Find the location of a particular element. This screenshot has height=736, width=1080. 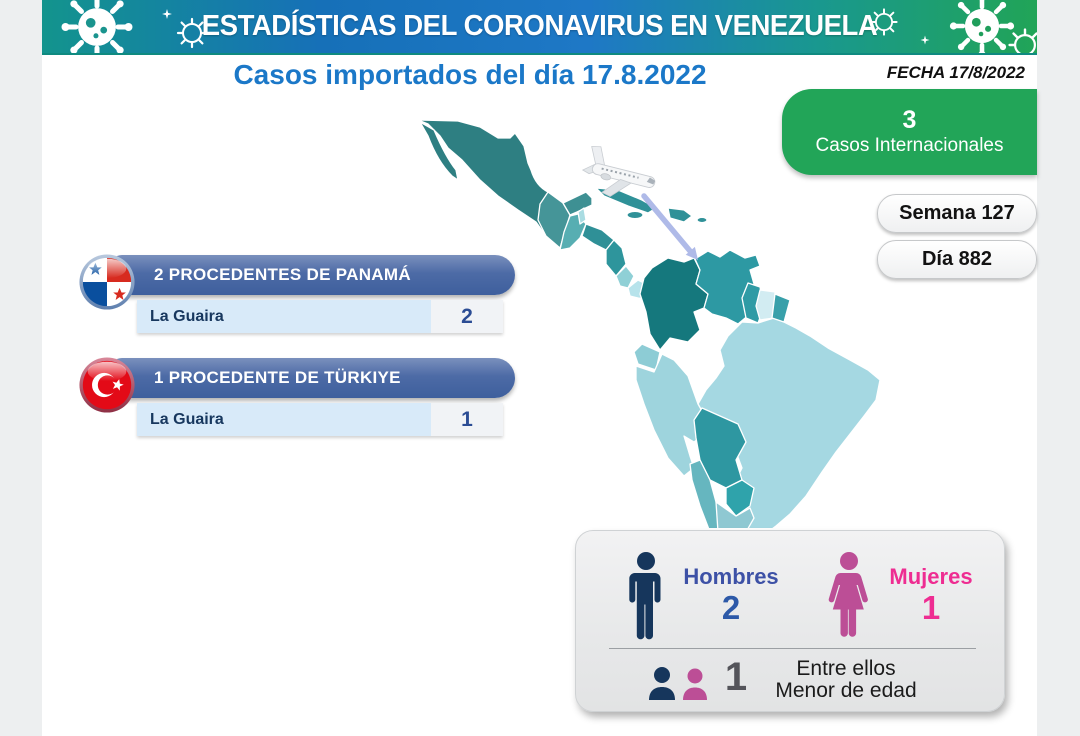

panel-divider is located at coordinates (792, 648).